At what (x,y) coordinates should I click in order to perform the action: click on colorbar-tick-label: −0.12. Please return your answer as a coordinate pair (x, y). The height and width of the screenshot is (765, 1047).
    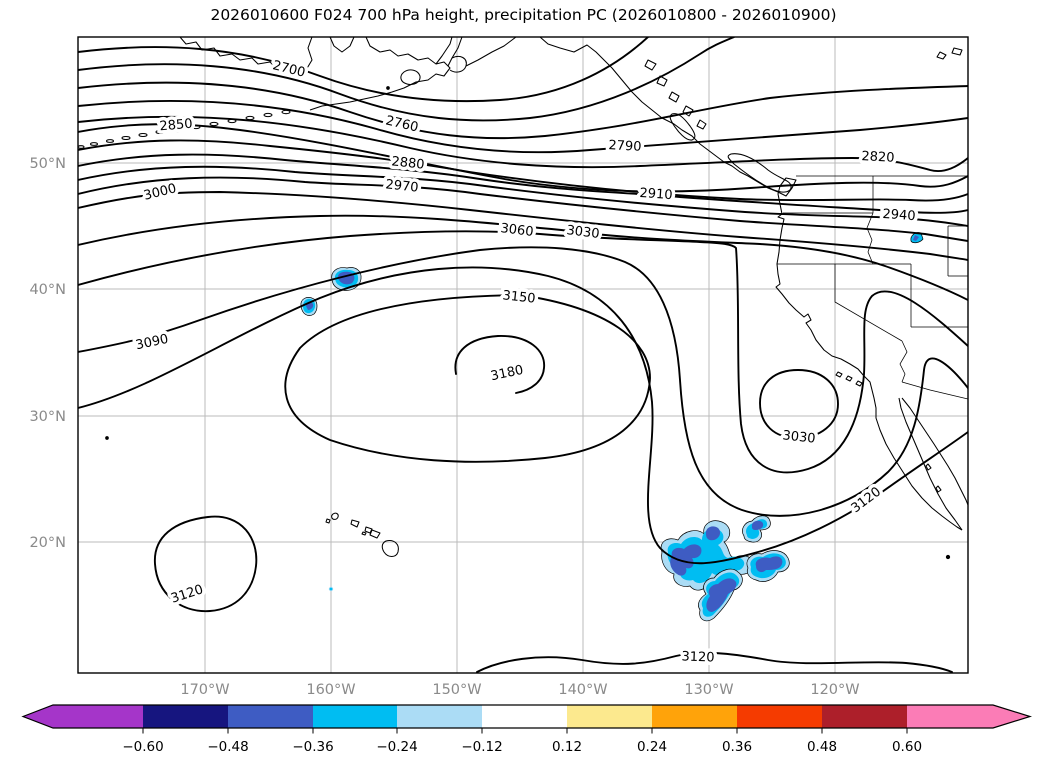
    Looking at the image, I should click on (481, 747).